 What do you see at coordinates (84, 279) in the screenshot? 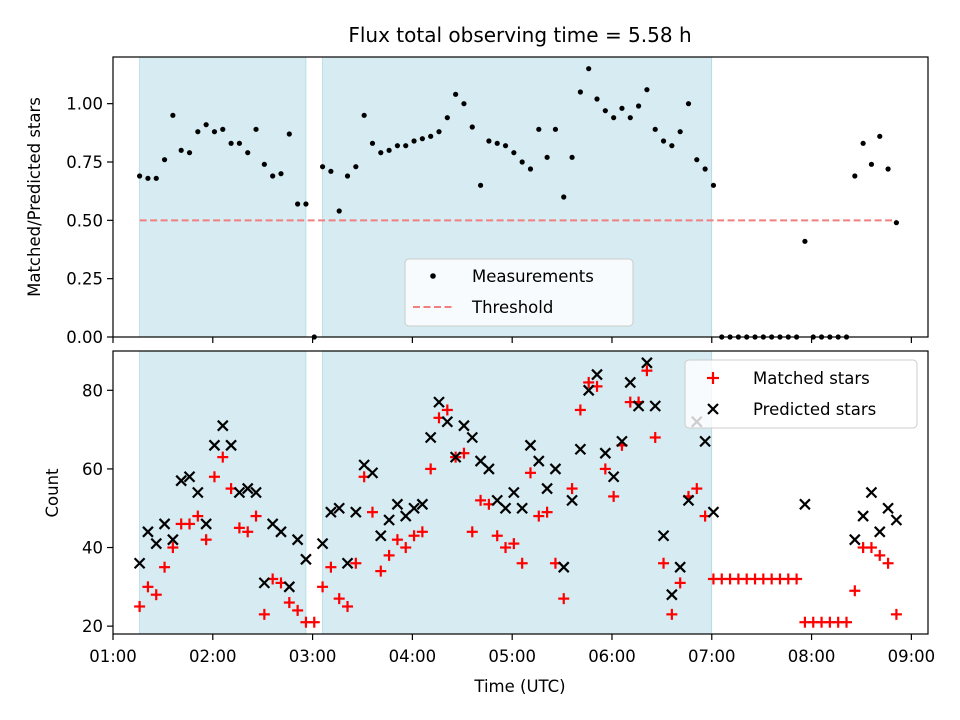
I see `ratio-y-tick-label: 0.25` at bounding box center [84, 279].